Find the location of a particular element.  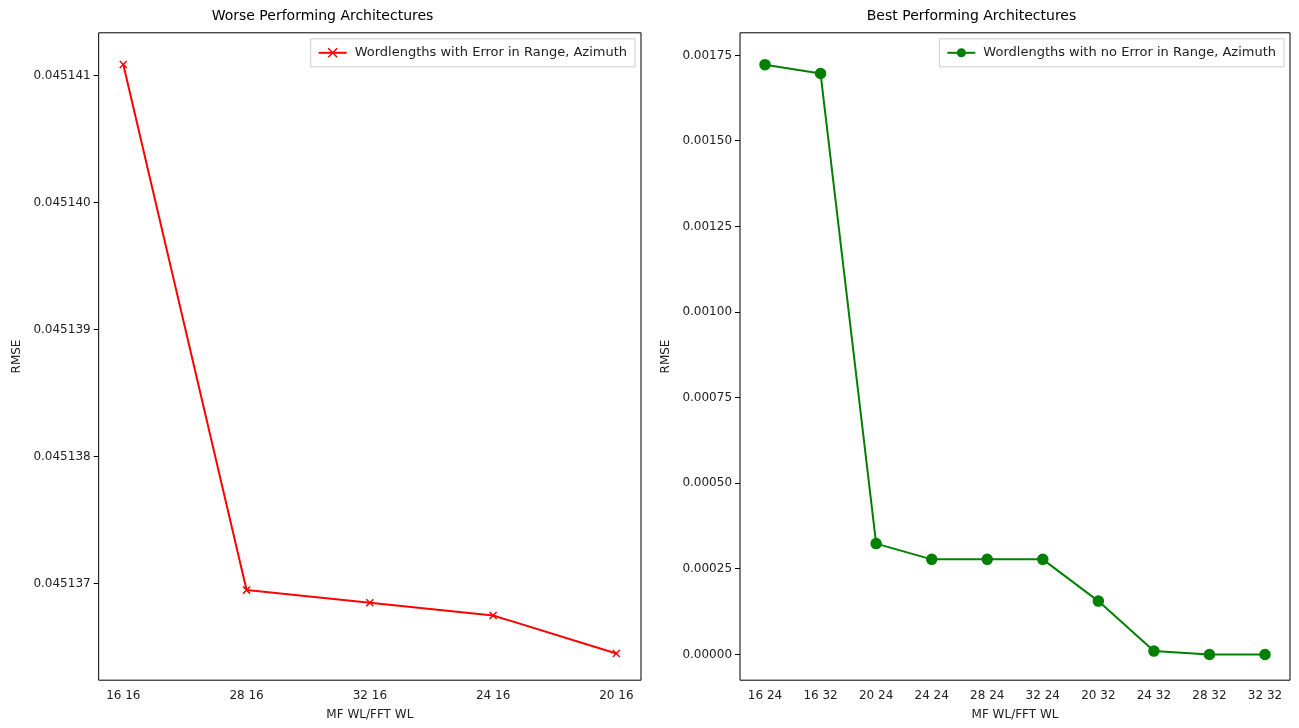

y-tick-label: 0.00175 is located at coordinates (707, 54).